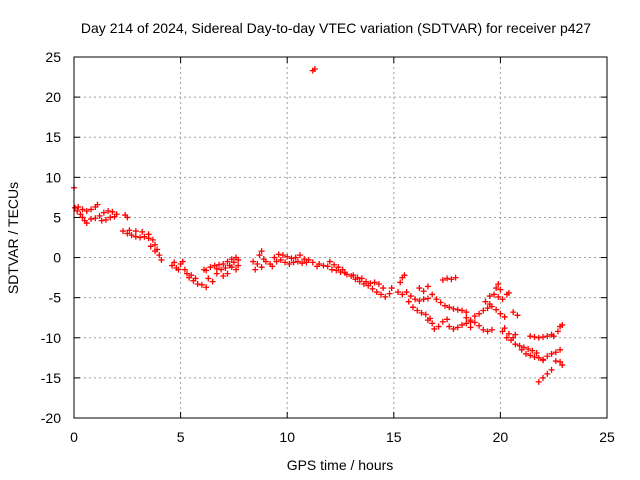 This screenshot has height=480, width=640. Describe the element at coordinates (53, 57) in the screenshot. I see `y-tick-label: 25` at that location.